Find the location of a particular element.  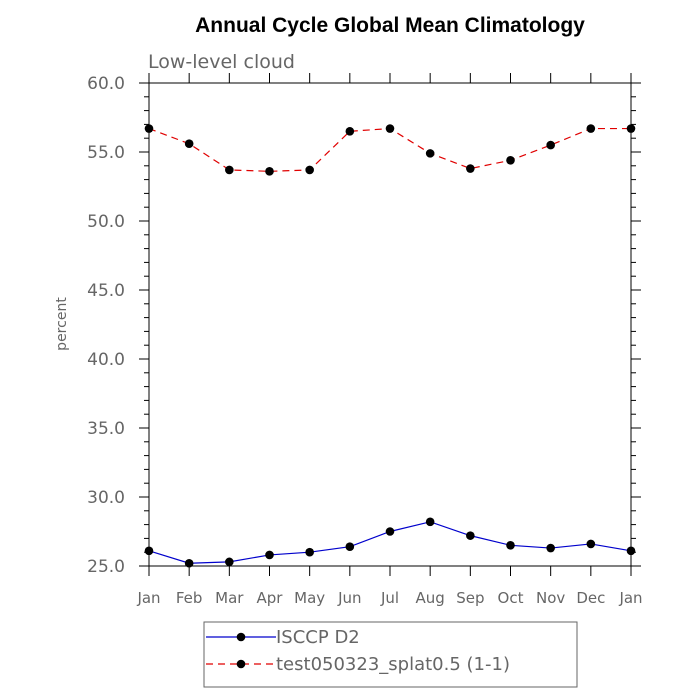

x-tick-label: Jul is located at coordinates (389, 598).